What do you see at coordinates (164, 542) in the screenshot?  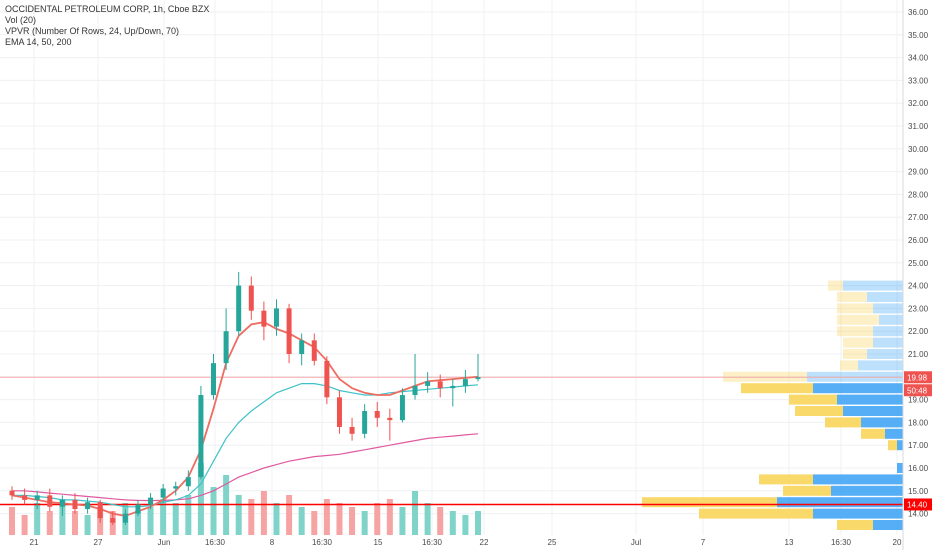 I see `x-tick-label: Jun` at bounding box center [164, 542].